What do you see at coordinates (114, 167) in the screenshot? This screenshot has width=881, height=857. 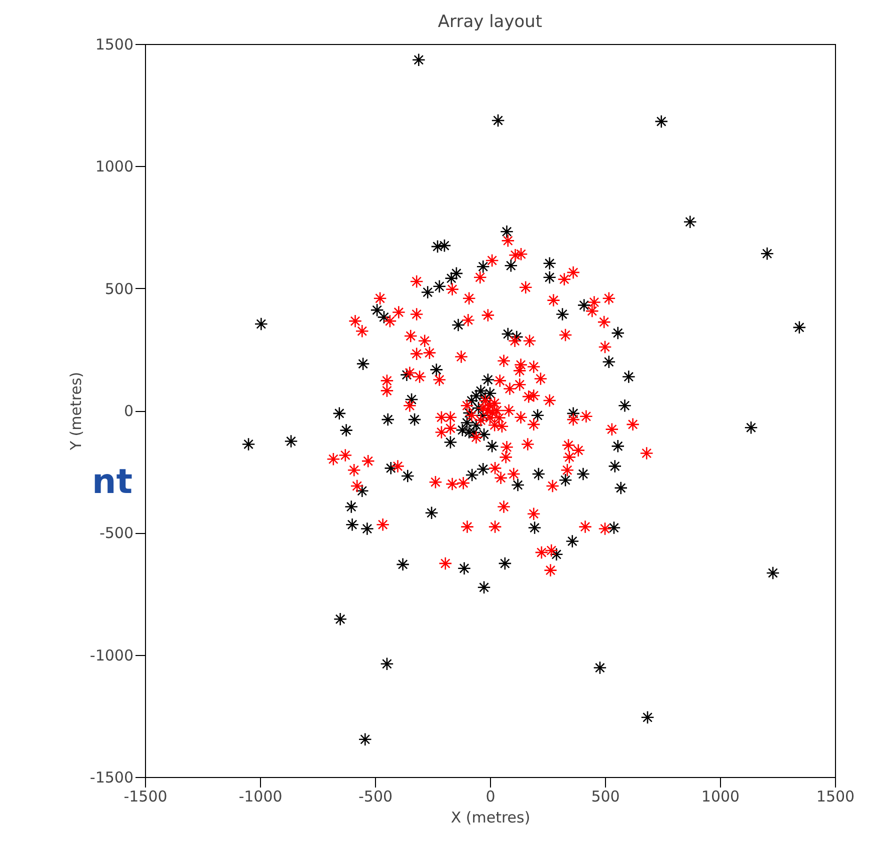 I see `y-tick-label: 1000` at bounding box center [114, 167].